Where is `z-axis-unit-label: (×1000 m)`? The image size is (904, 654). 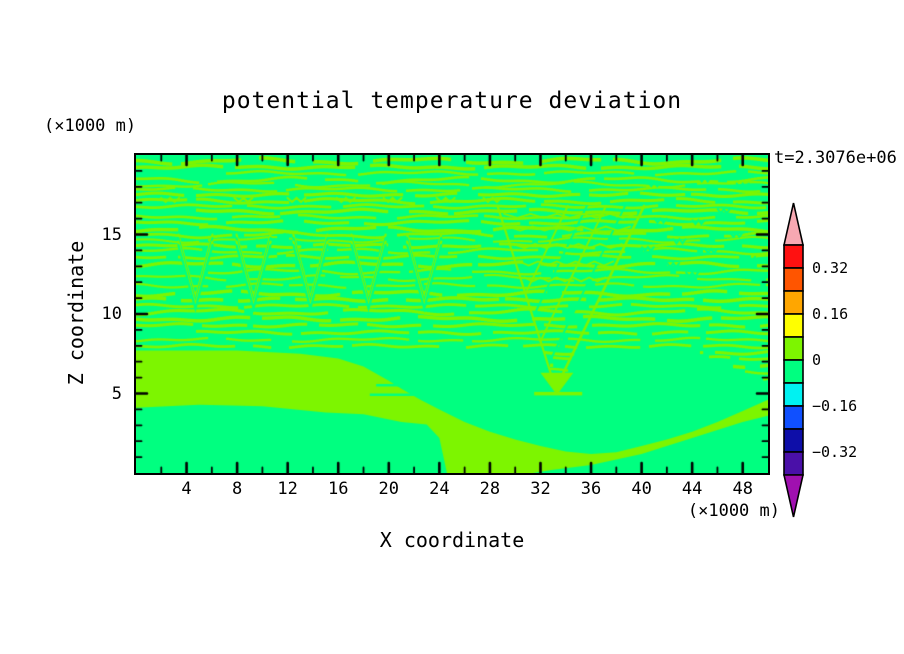 z-axis-unit-label: (×1000 m) is located at coordinates (90, 126).